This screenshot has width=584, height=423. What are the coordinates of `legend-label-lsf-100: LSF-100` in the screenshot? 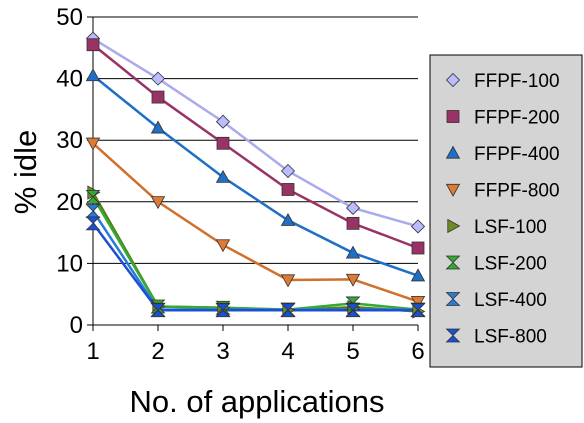 It's located at (510, 227).